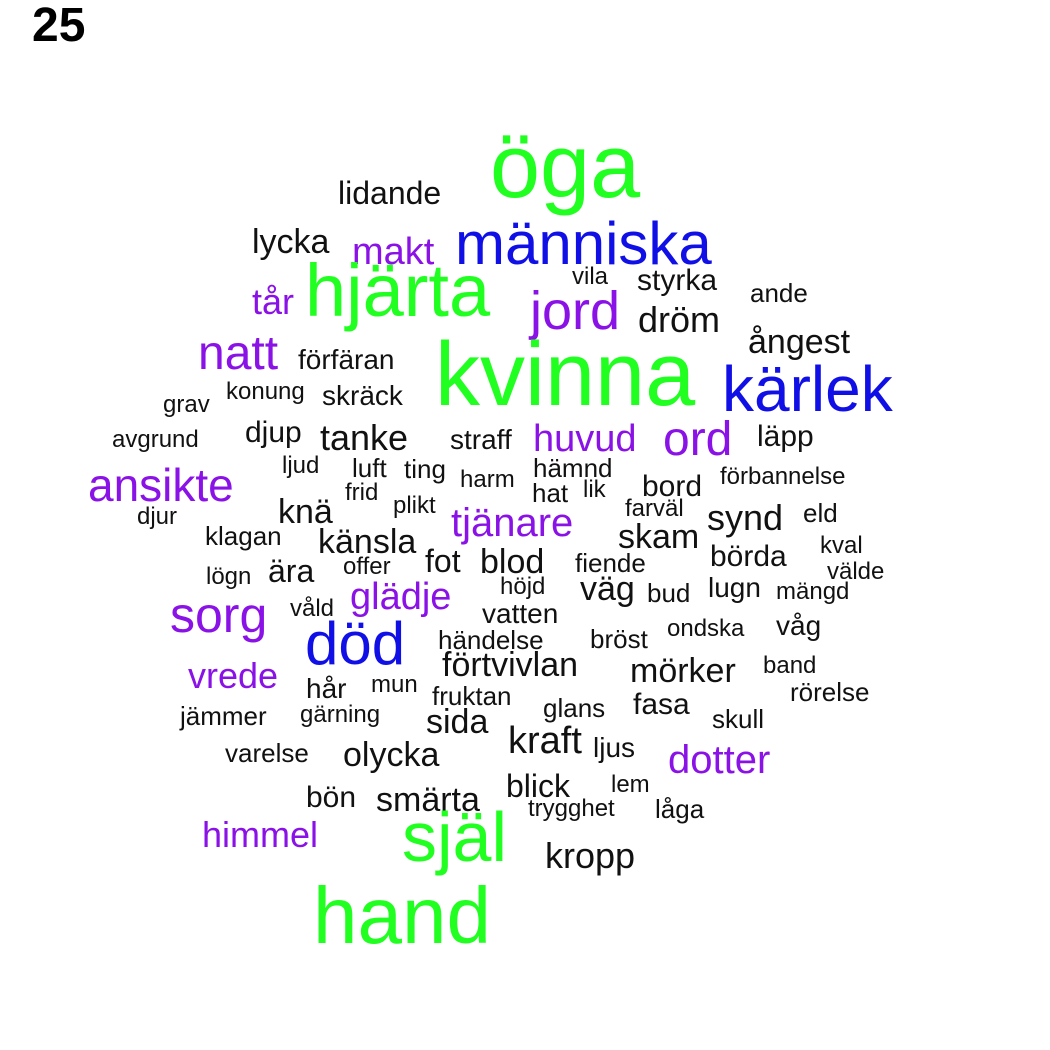 This screenshot has height=1050, width=1050. I want to click on word-43: synd, so click(745, 517).